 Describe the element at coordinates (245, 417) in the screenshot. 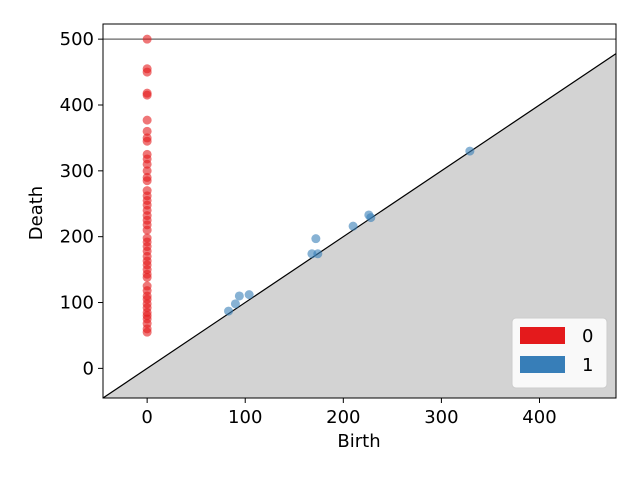

I see `x-tick-label: 100` at that location.